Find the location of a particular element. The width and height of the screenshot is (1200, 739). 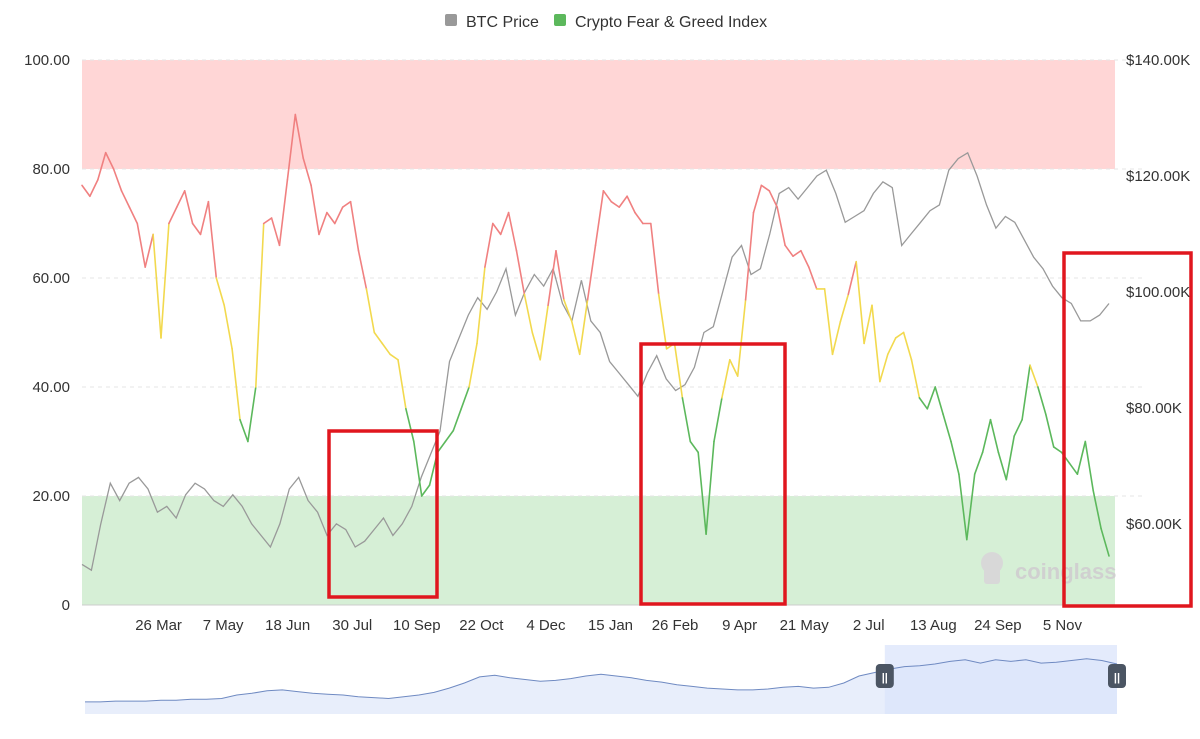

extreme-fear-zone is located at coordinates (598, 550).